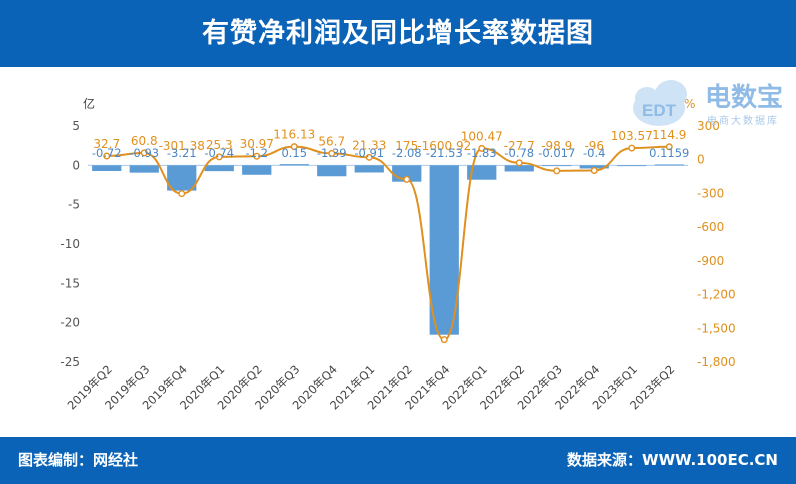  I want to click on bar-data-label: -0.91, so click(369, 153).